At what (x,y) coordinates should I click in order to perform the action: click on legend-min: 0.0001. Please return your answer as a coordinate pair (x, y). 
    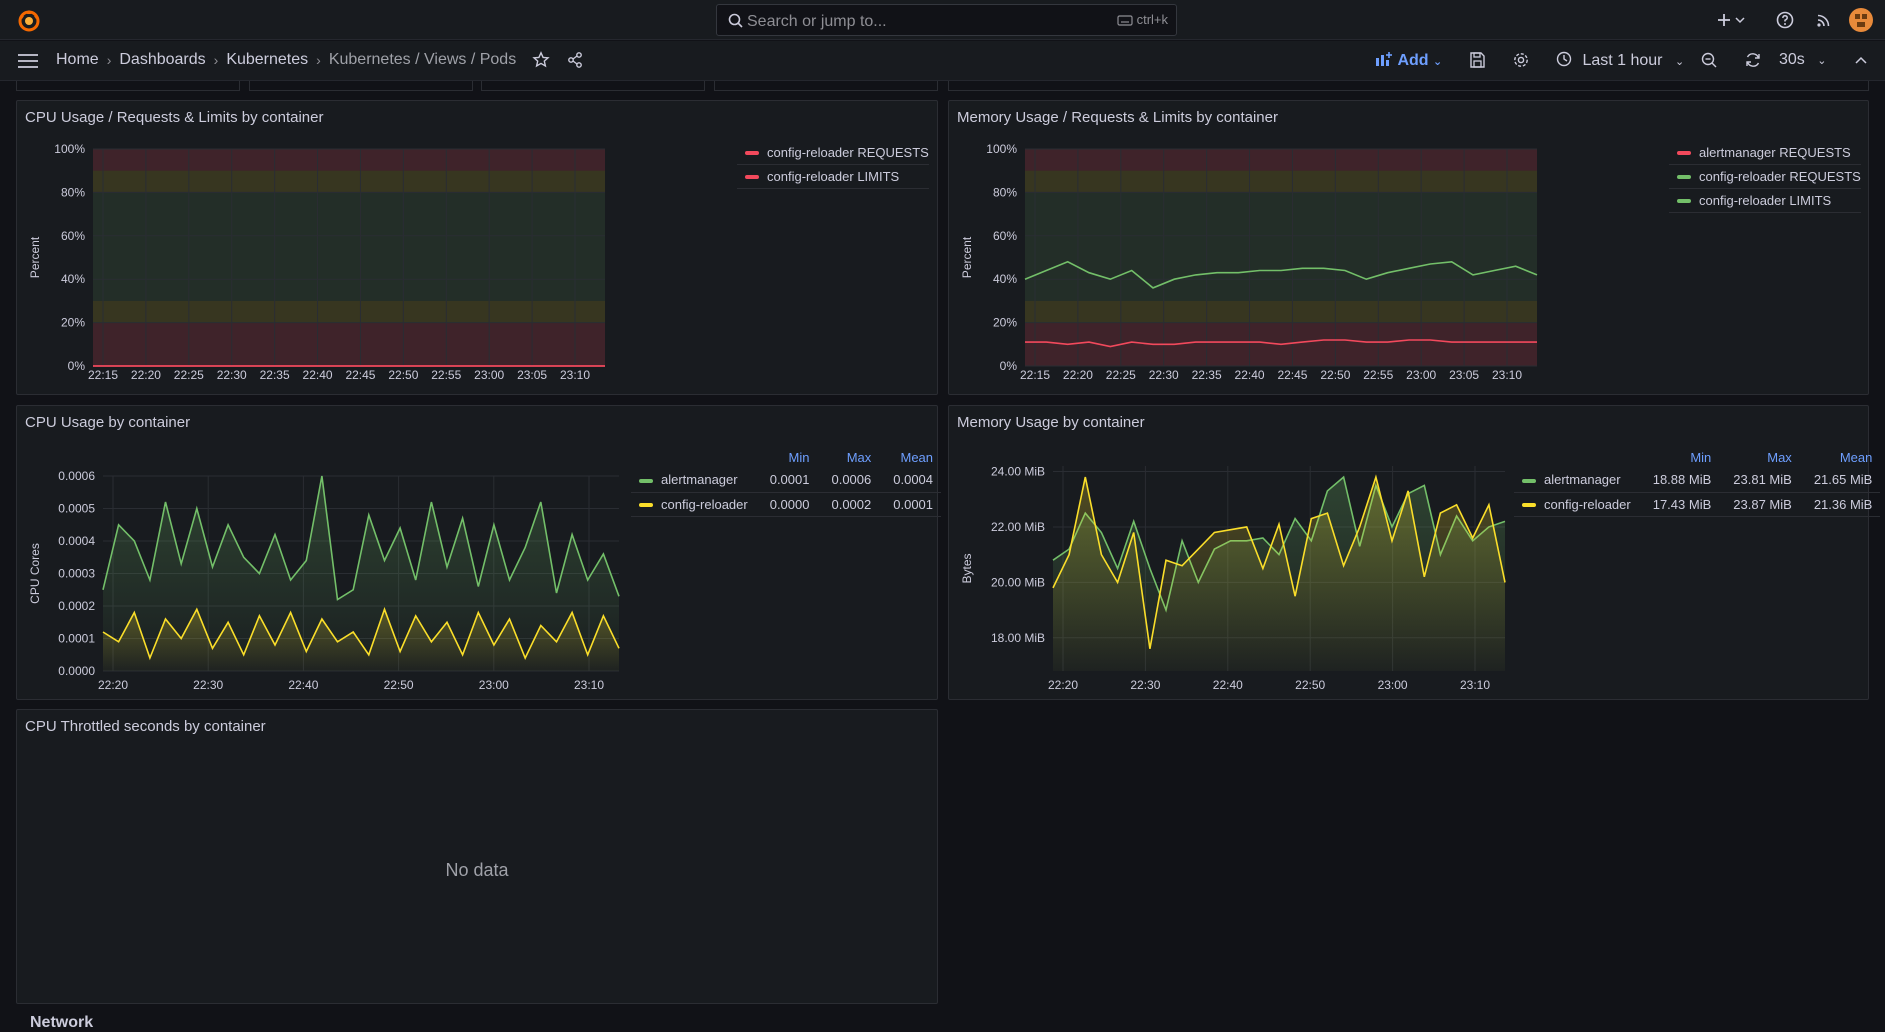
    Looking at the image, I should click on (786, 480).